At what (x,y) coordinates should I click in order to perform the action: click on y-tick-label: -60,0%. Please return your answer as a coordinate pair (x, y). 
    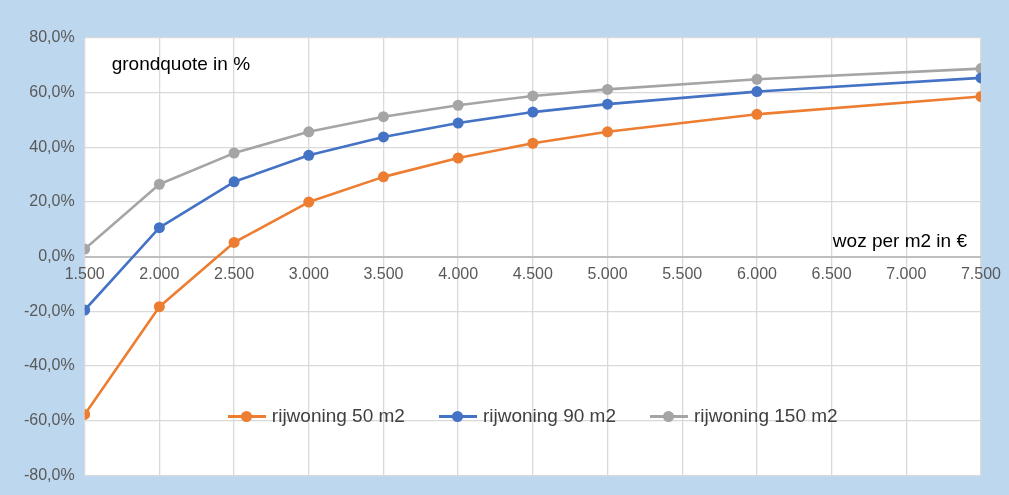
    Looking at the image, I should click on (49, 420).